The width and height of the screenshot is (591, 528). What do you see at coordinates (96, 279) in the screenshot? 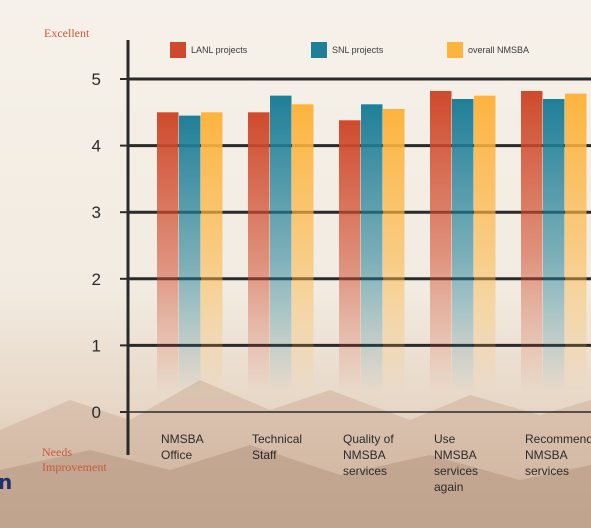
I see `tick-label-2: 2` at bounding box center [96, 279].